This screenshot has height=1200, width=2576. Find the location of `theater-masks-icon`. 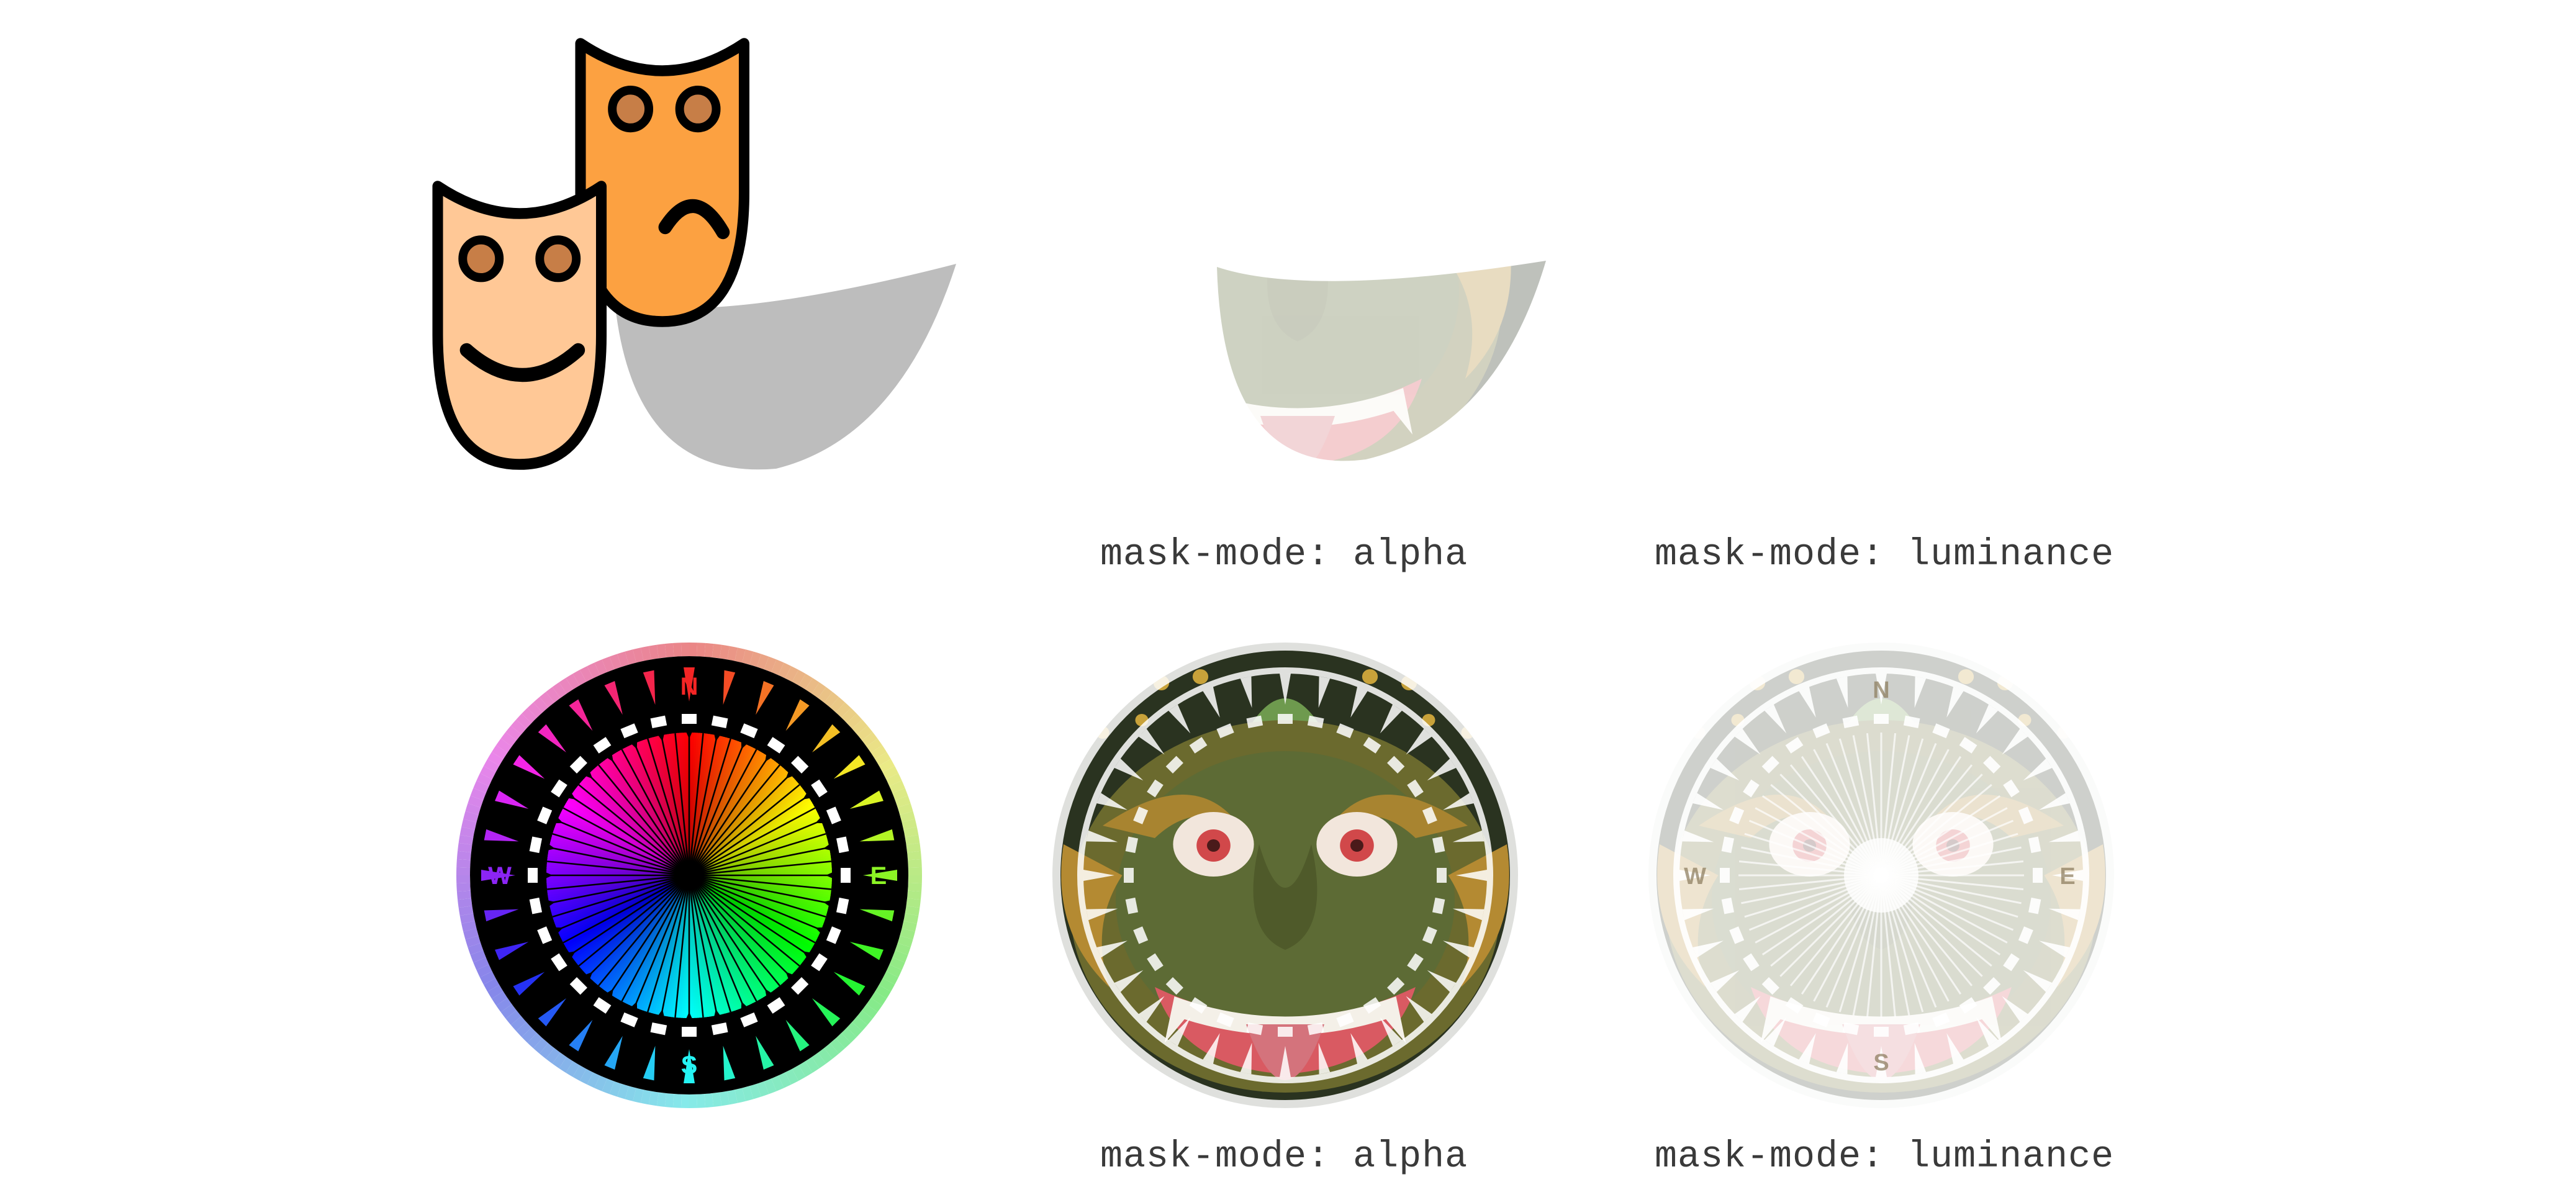

theater-masks-icon is located at coordinates (692, 276).